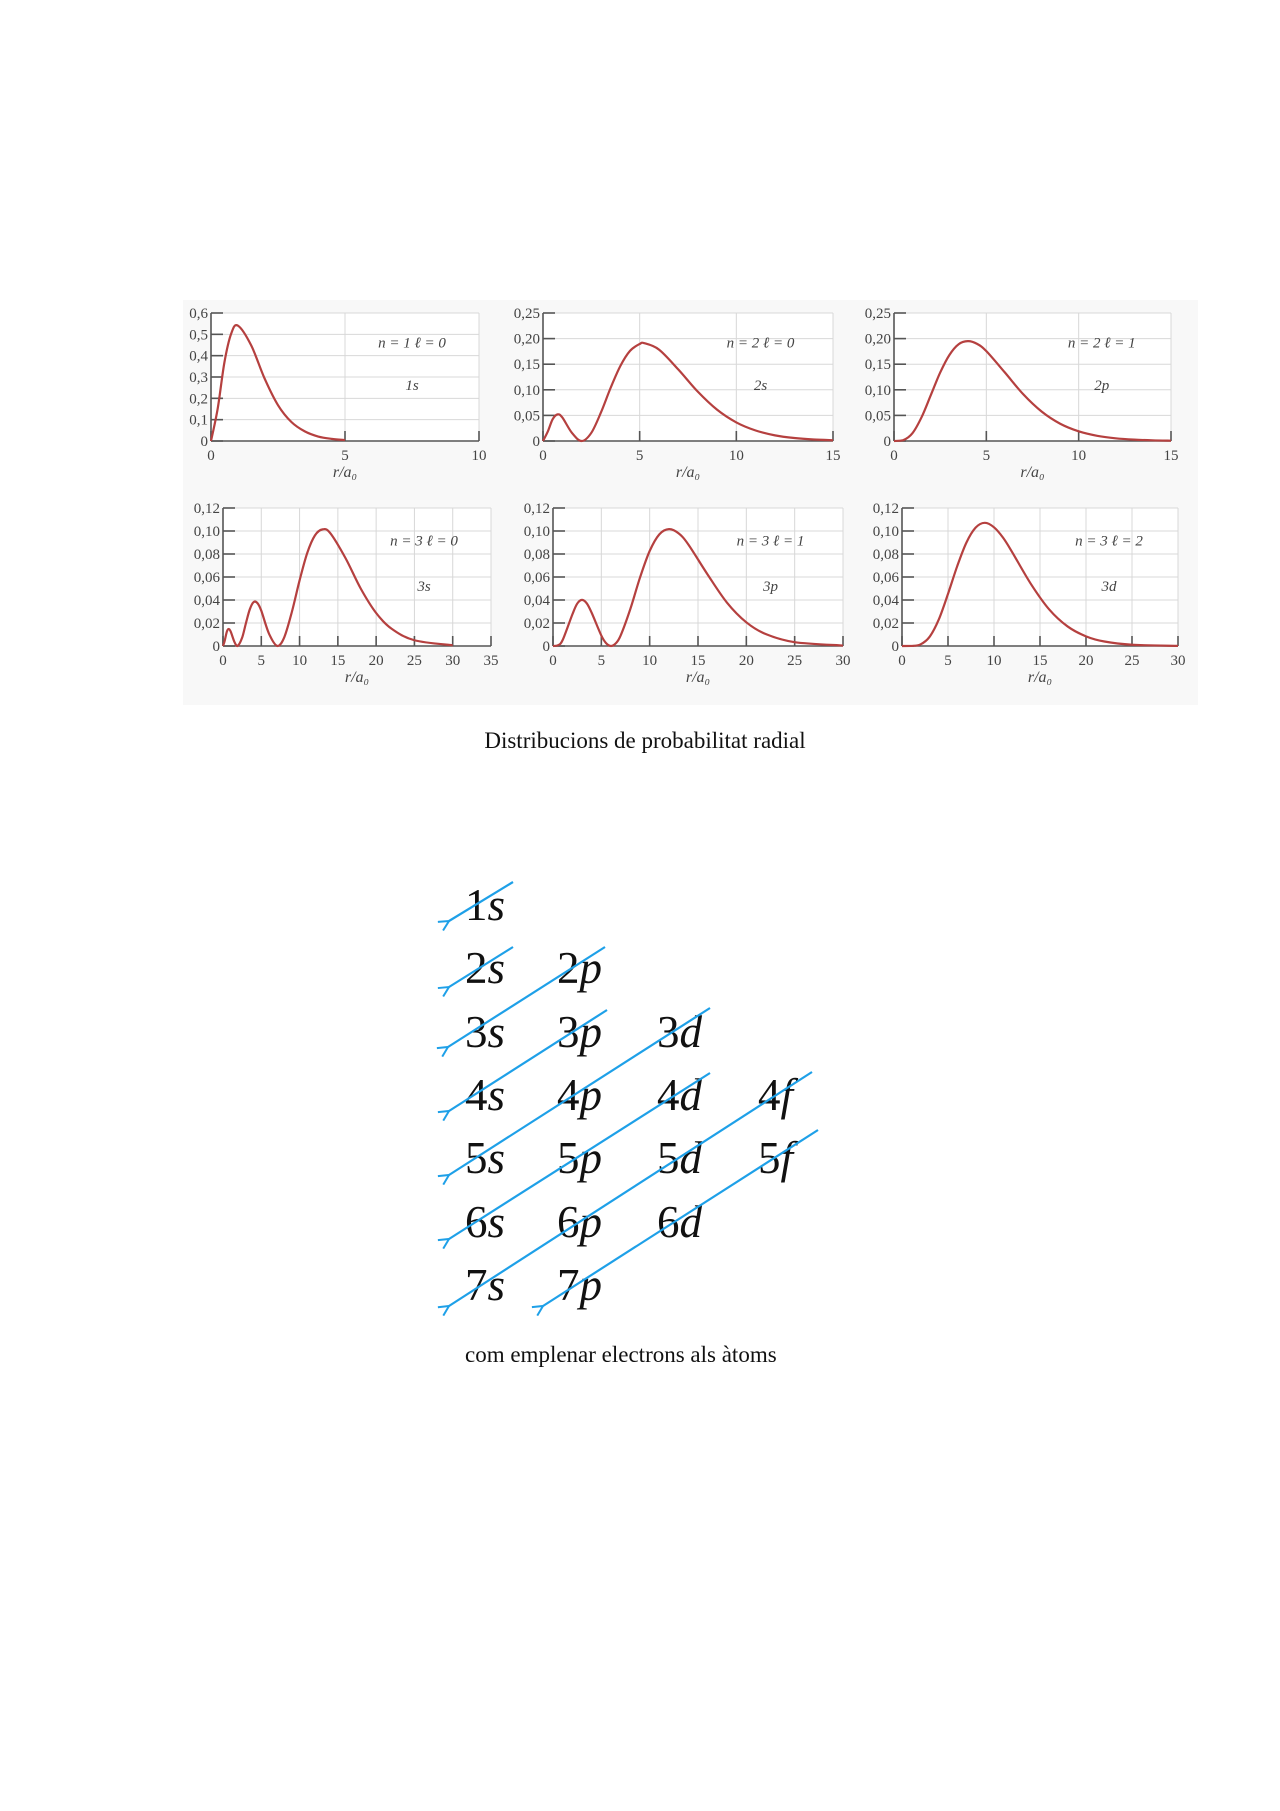  What do you see at coordinates (1102, 344) in the screenshot?
I see `quantum-numbers-annotation: n = 2 ℓ = 1` at bounding box center [1102, 344].